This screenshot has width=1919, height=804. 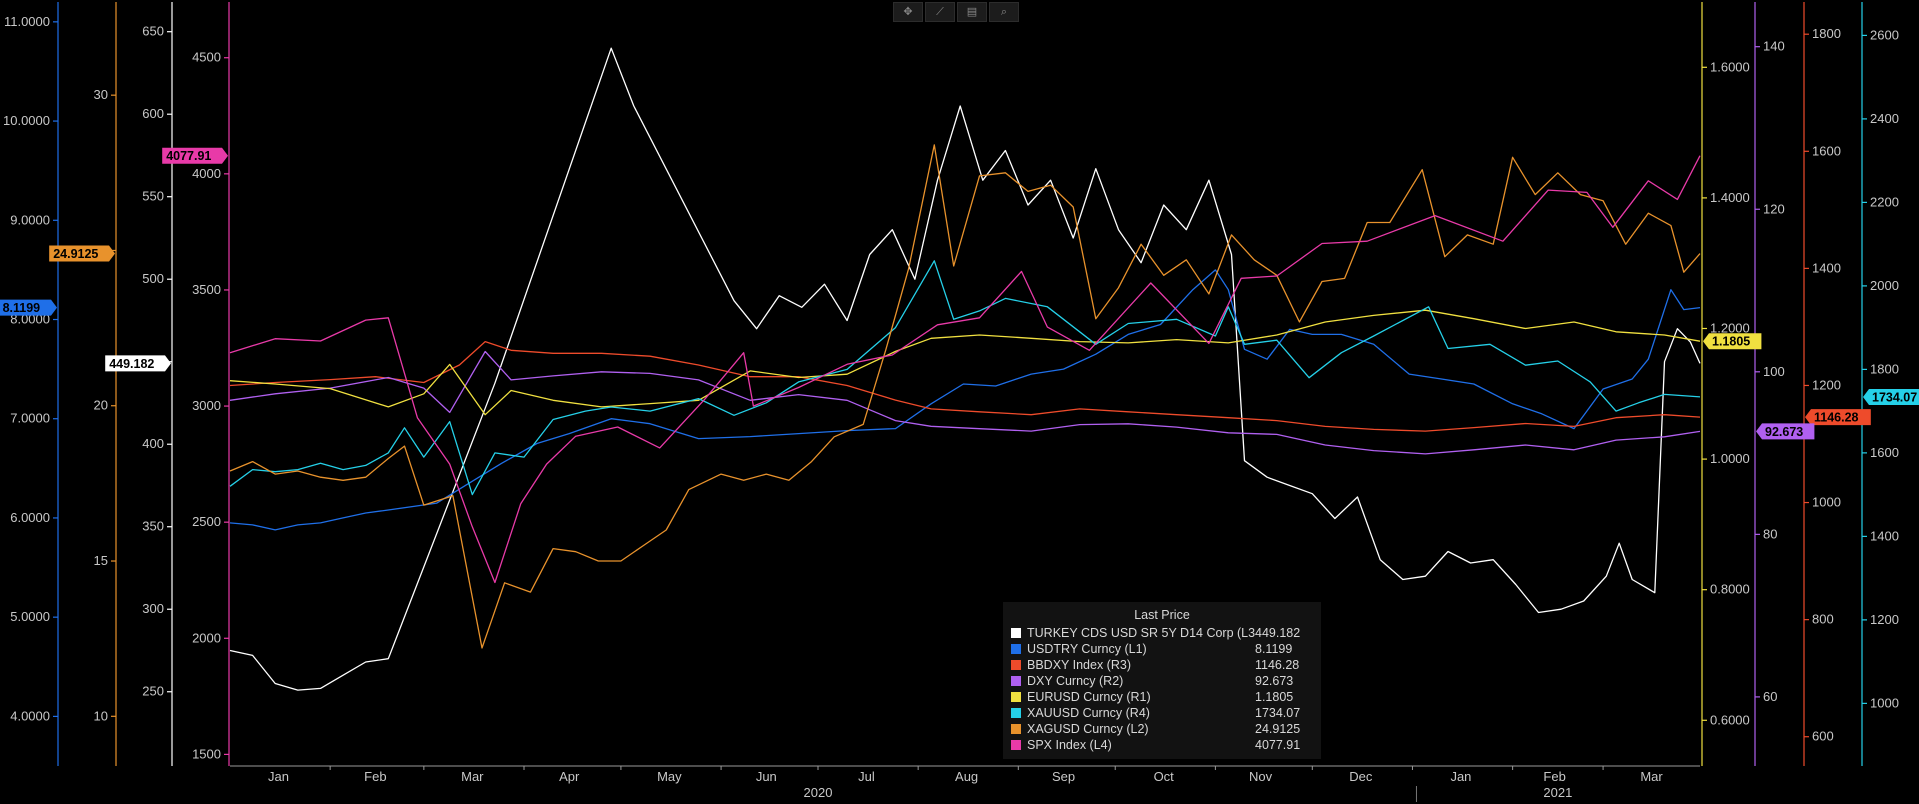 I want to click on x-tick-label: Aug, so click(x=966, y=776).